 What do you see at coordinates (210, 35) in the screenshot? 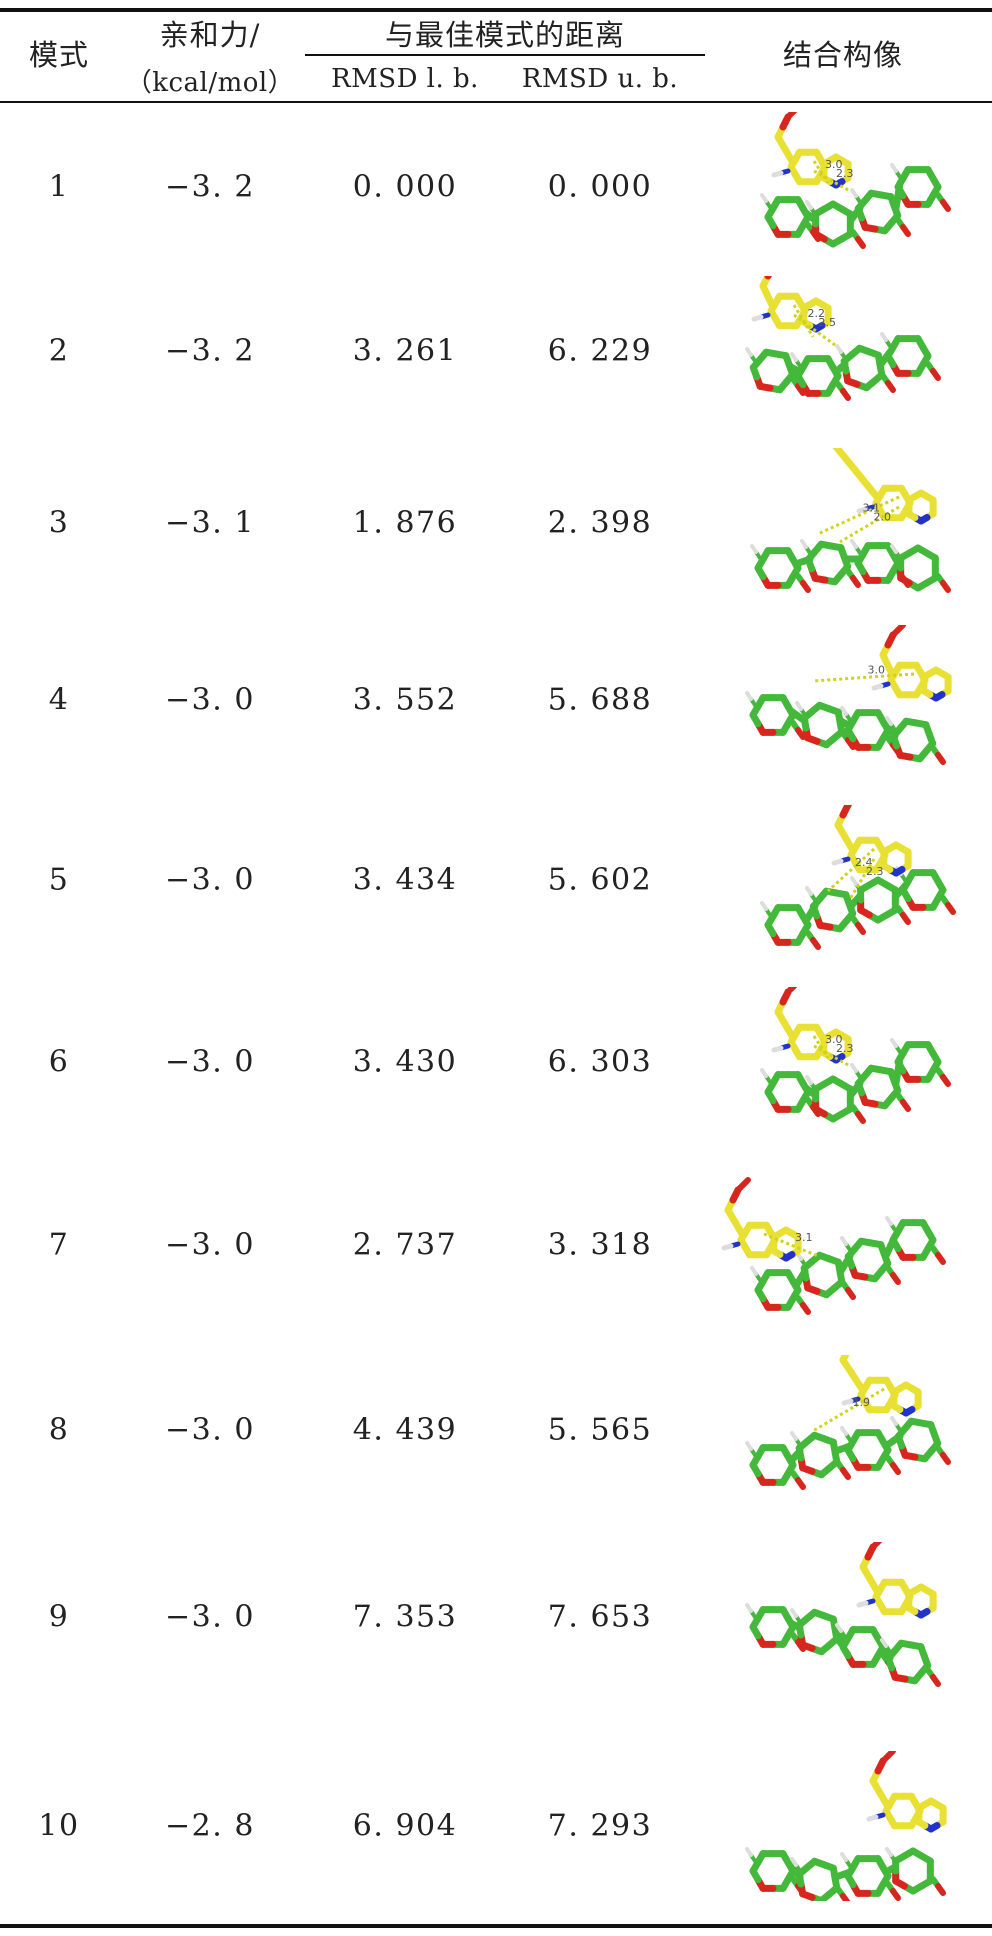
I see `header-affinity: 亲和力/` at bounding box center [210, 35].